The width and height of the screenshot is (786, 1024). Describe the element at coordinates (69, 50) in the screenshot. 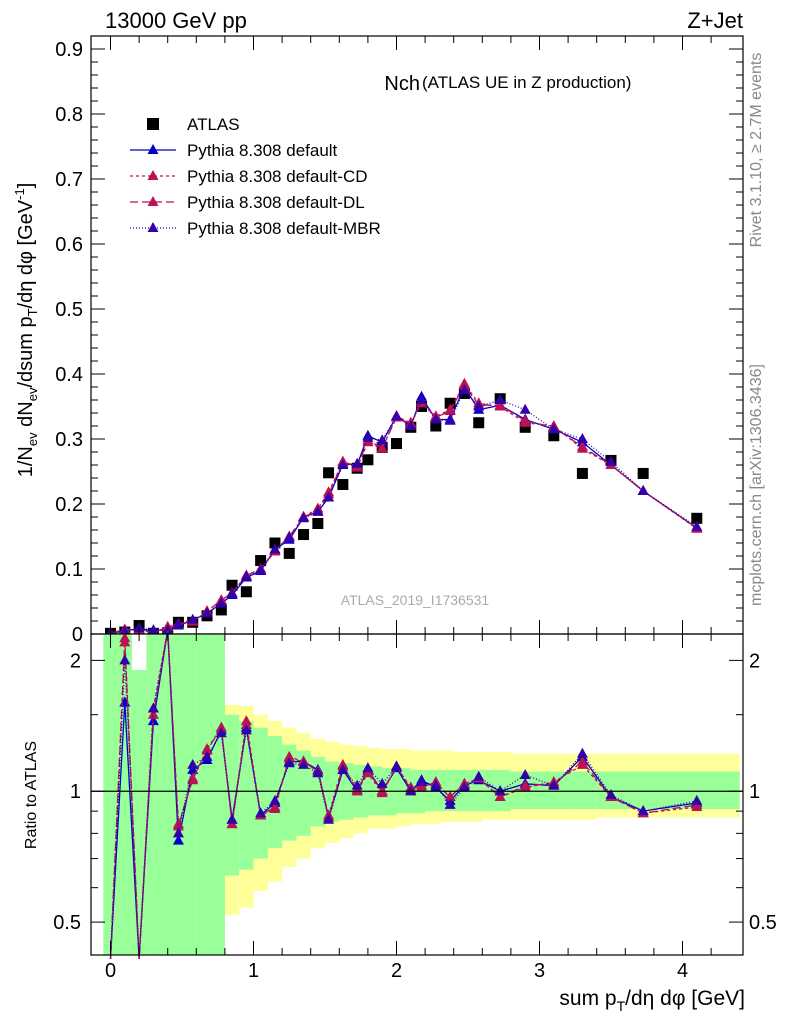

I see `main-y-tick-label: 0.9` at that location.